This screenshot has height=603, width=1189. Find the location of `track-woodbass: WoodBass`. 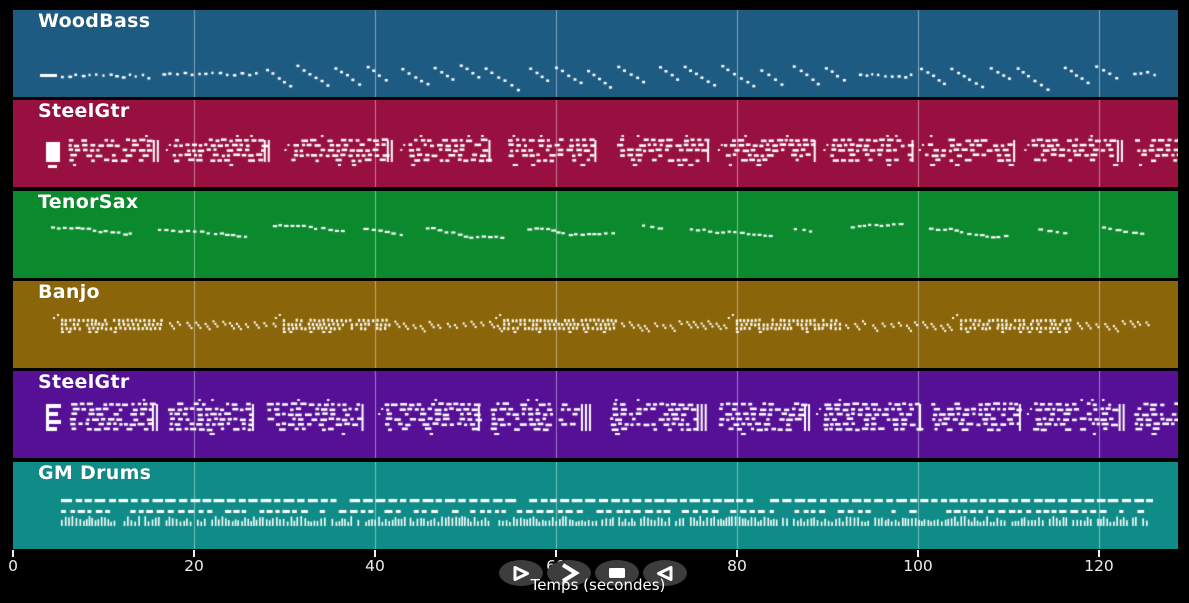

track-woodbass: WoodBass is located at coordinates (595, 53).